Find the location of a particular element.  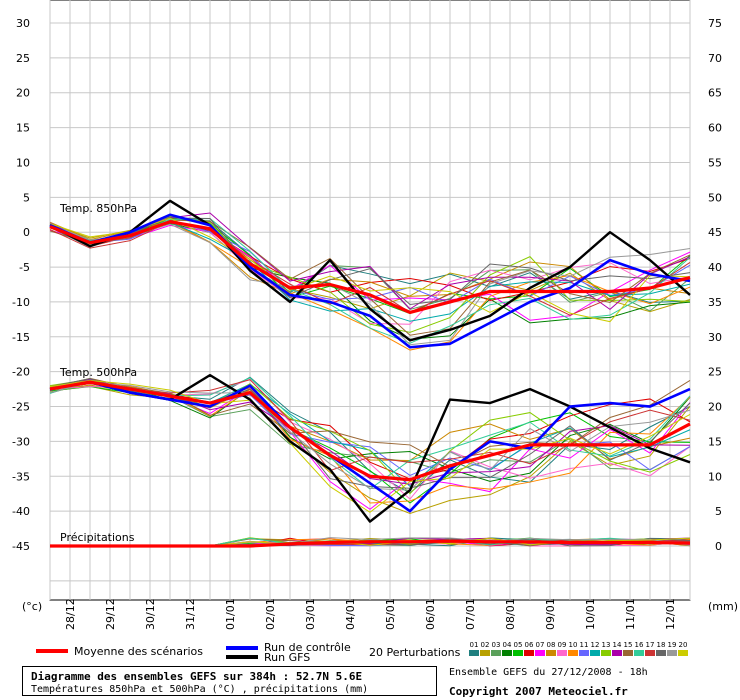

right-unit-label: (mm) is located at coordinates (723, 606).